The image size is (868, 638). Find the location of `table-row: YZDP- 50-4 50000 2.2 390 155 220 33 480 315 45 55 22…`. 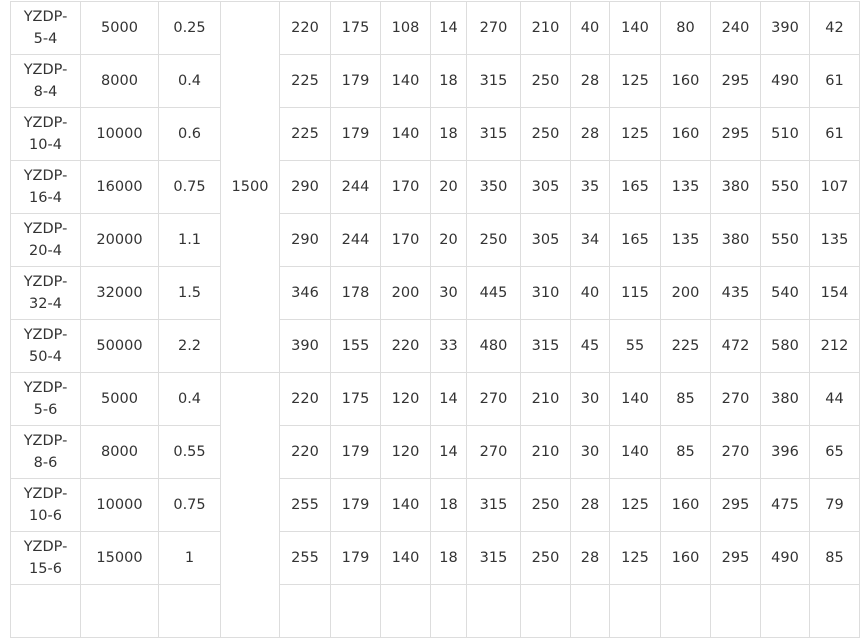

table-row: YZDP- 50-4 50000 2.2 390 155 220 33 480 315 45 55 22… is located at coordinates (435, 346).